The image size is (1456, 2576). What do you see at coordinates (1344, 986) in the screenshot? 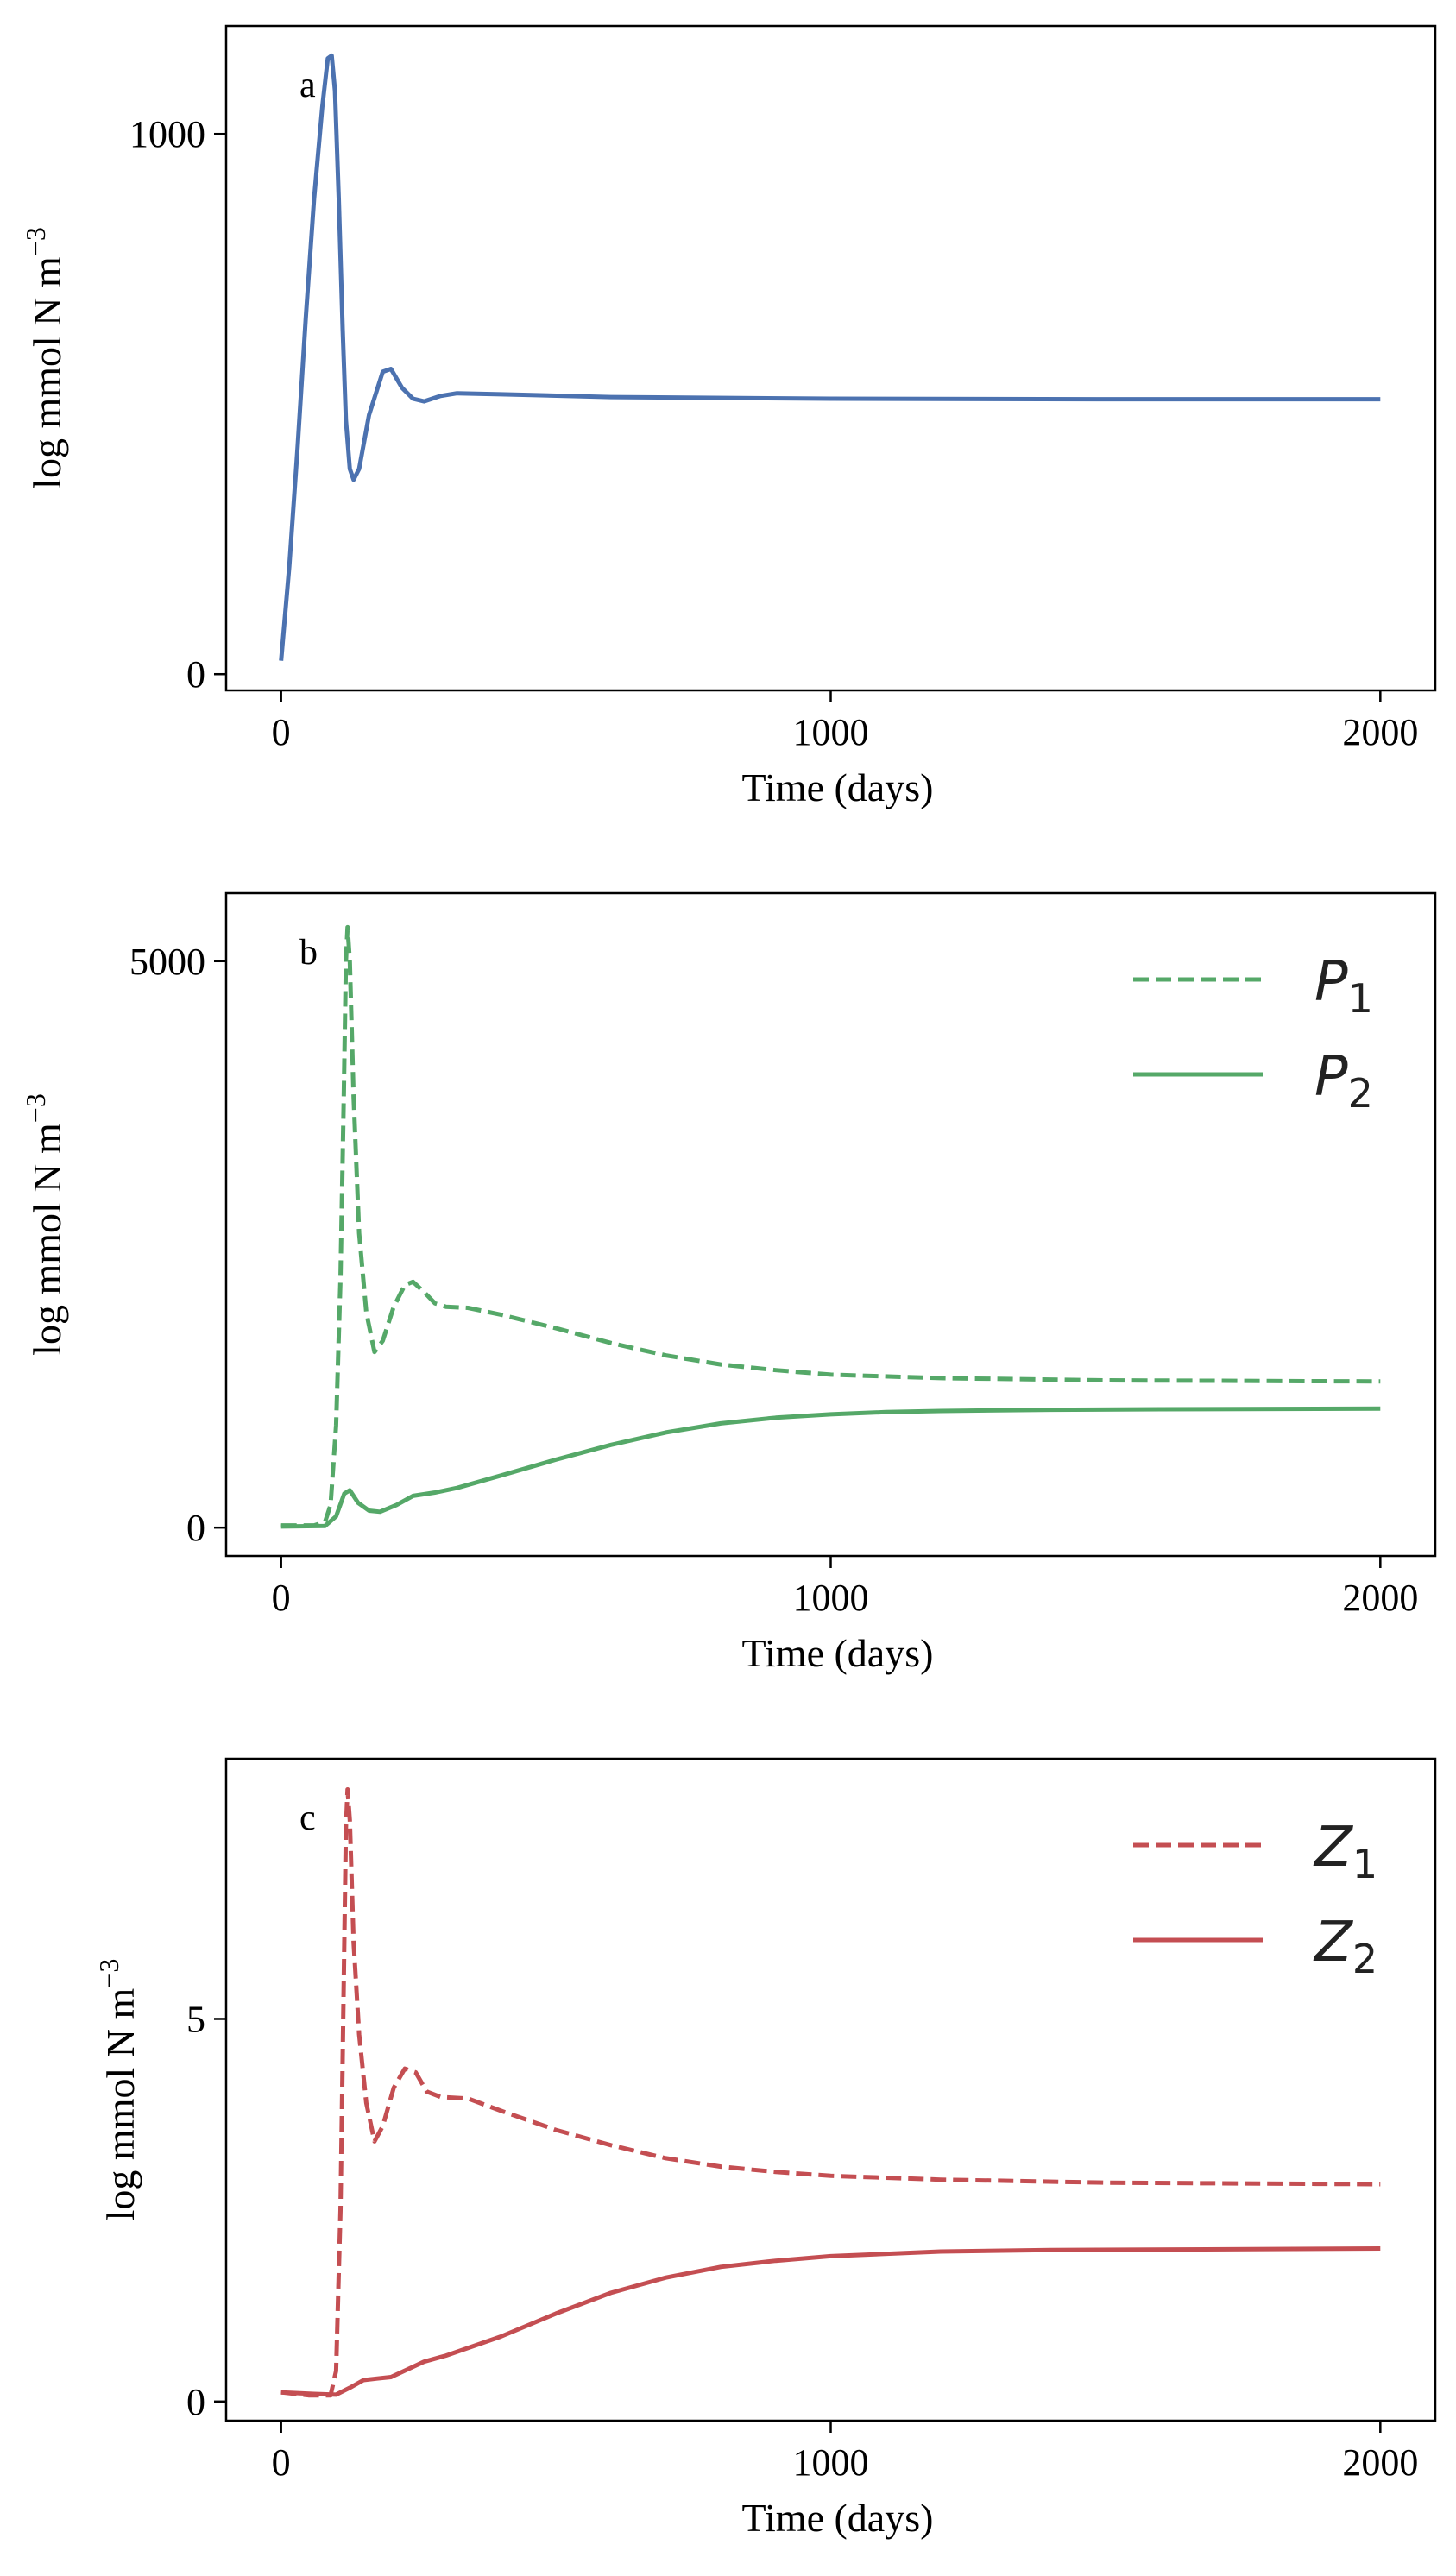
I see `legend-label-P1-b: P1` at bounding box center [1344, 986].